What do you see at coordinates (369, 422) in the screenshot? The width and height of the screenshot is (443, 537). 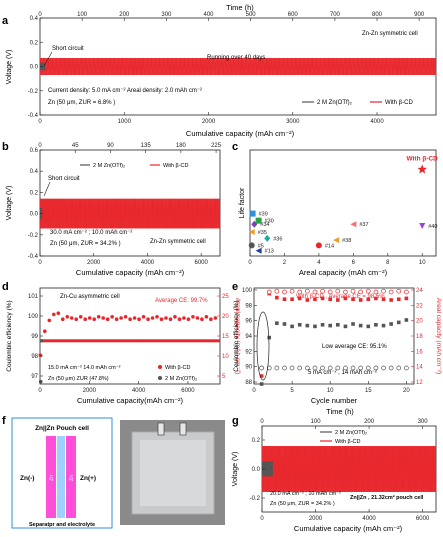 I see `g-top-label-2: 200` at bounding box center [369, 422].